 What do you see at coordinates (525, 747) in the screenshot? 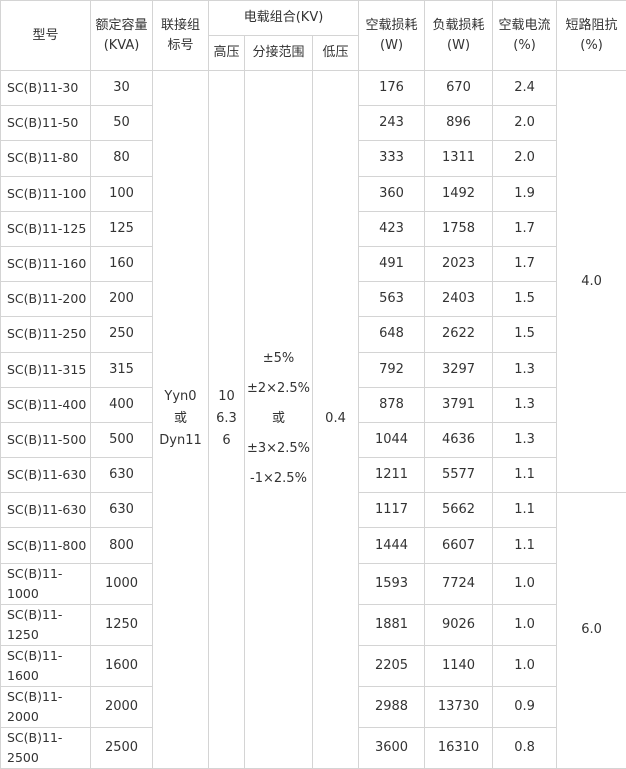
I see `no-load-current-cell: 0.8` at bounding box center [525, 747].